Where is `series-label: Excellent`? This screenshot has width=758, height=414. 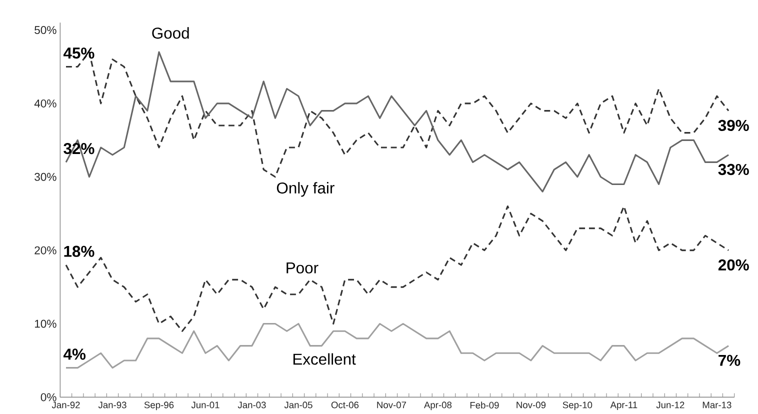
series-label: Excellent is located at coordinates (324, 359).